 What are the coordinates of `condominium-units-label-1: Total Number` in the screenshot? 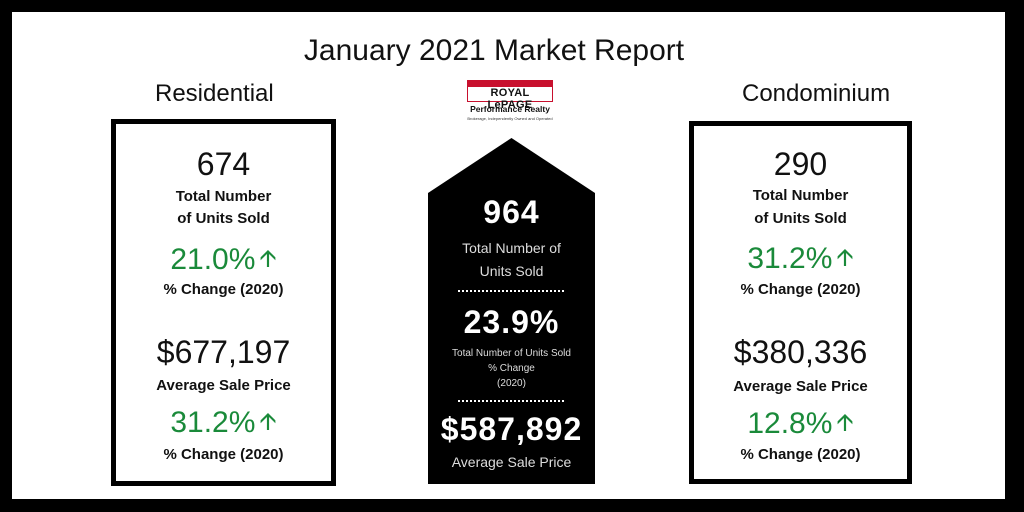 It's located at (800, 195).